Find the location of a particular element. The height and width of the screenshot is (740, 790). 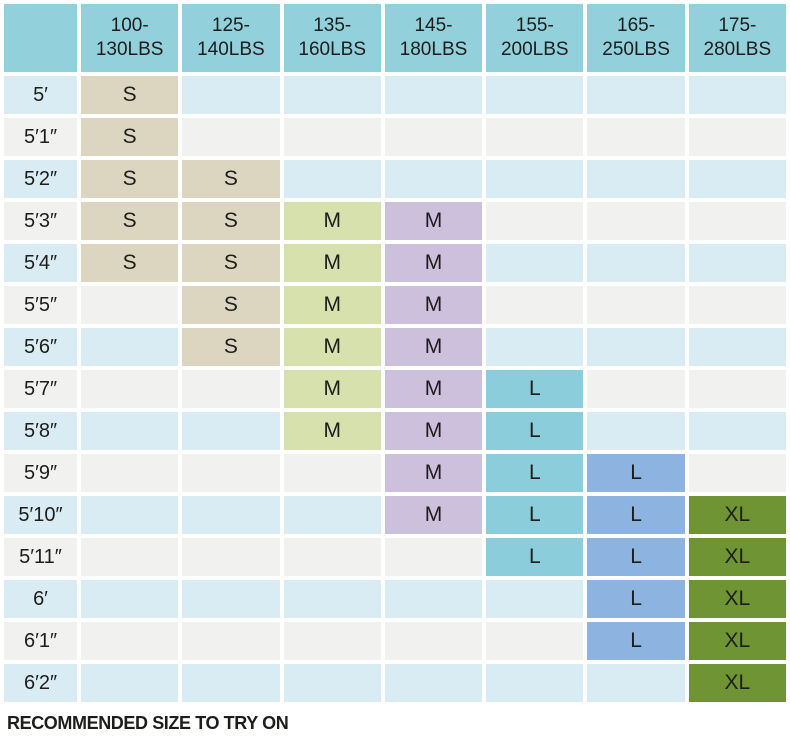

height-label-cell: 5′11″ is located at coordinates (40, 557).